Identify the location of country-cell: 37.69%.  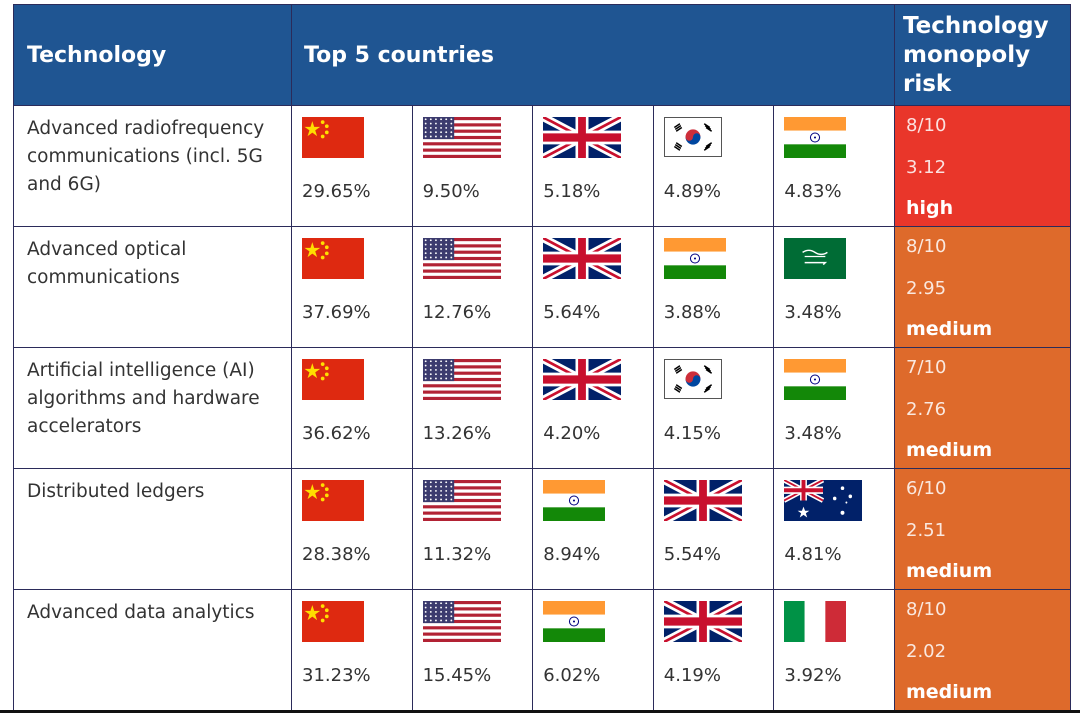
(352, 287).